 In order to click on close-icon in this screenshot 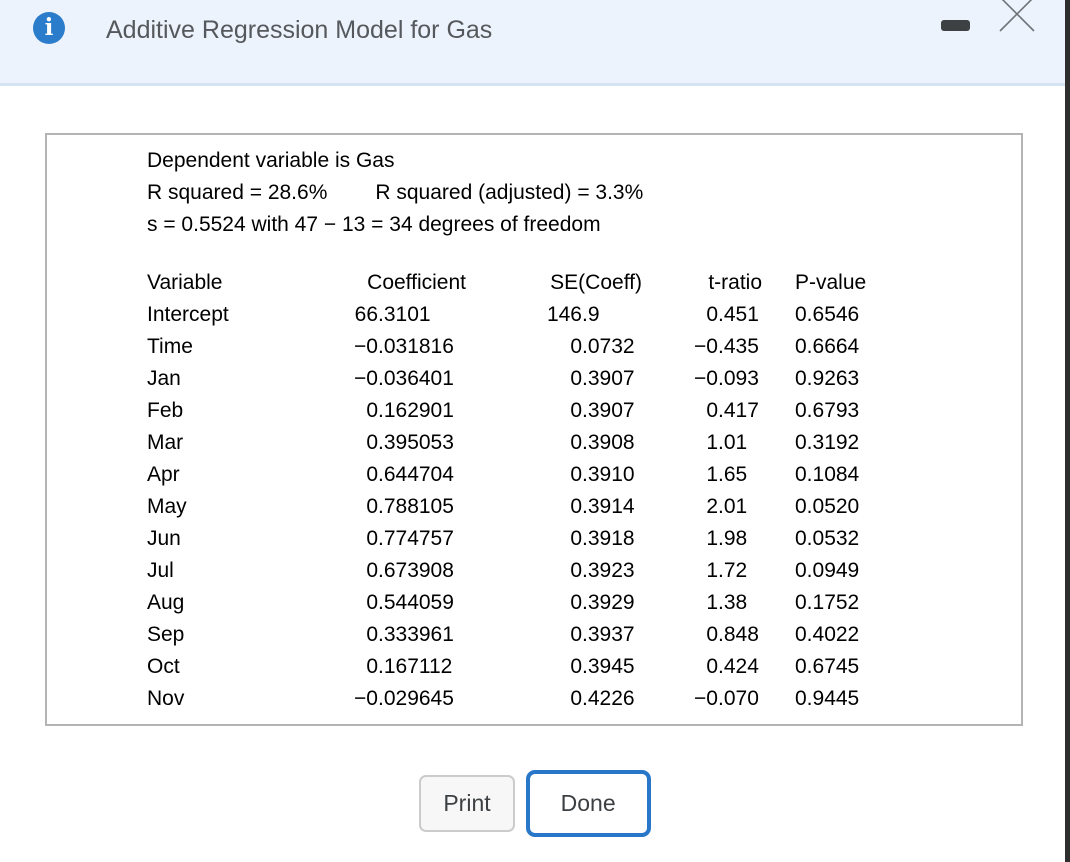, I will do `click(1017, 16)`.